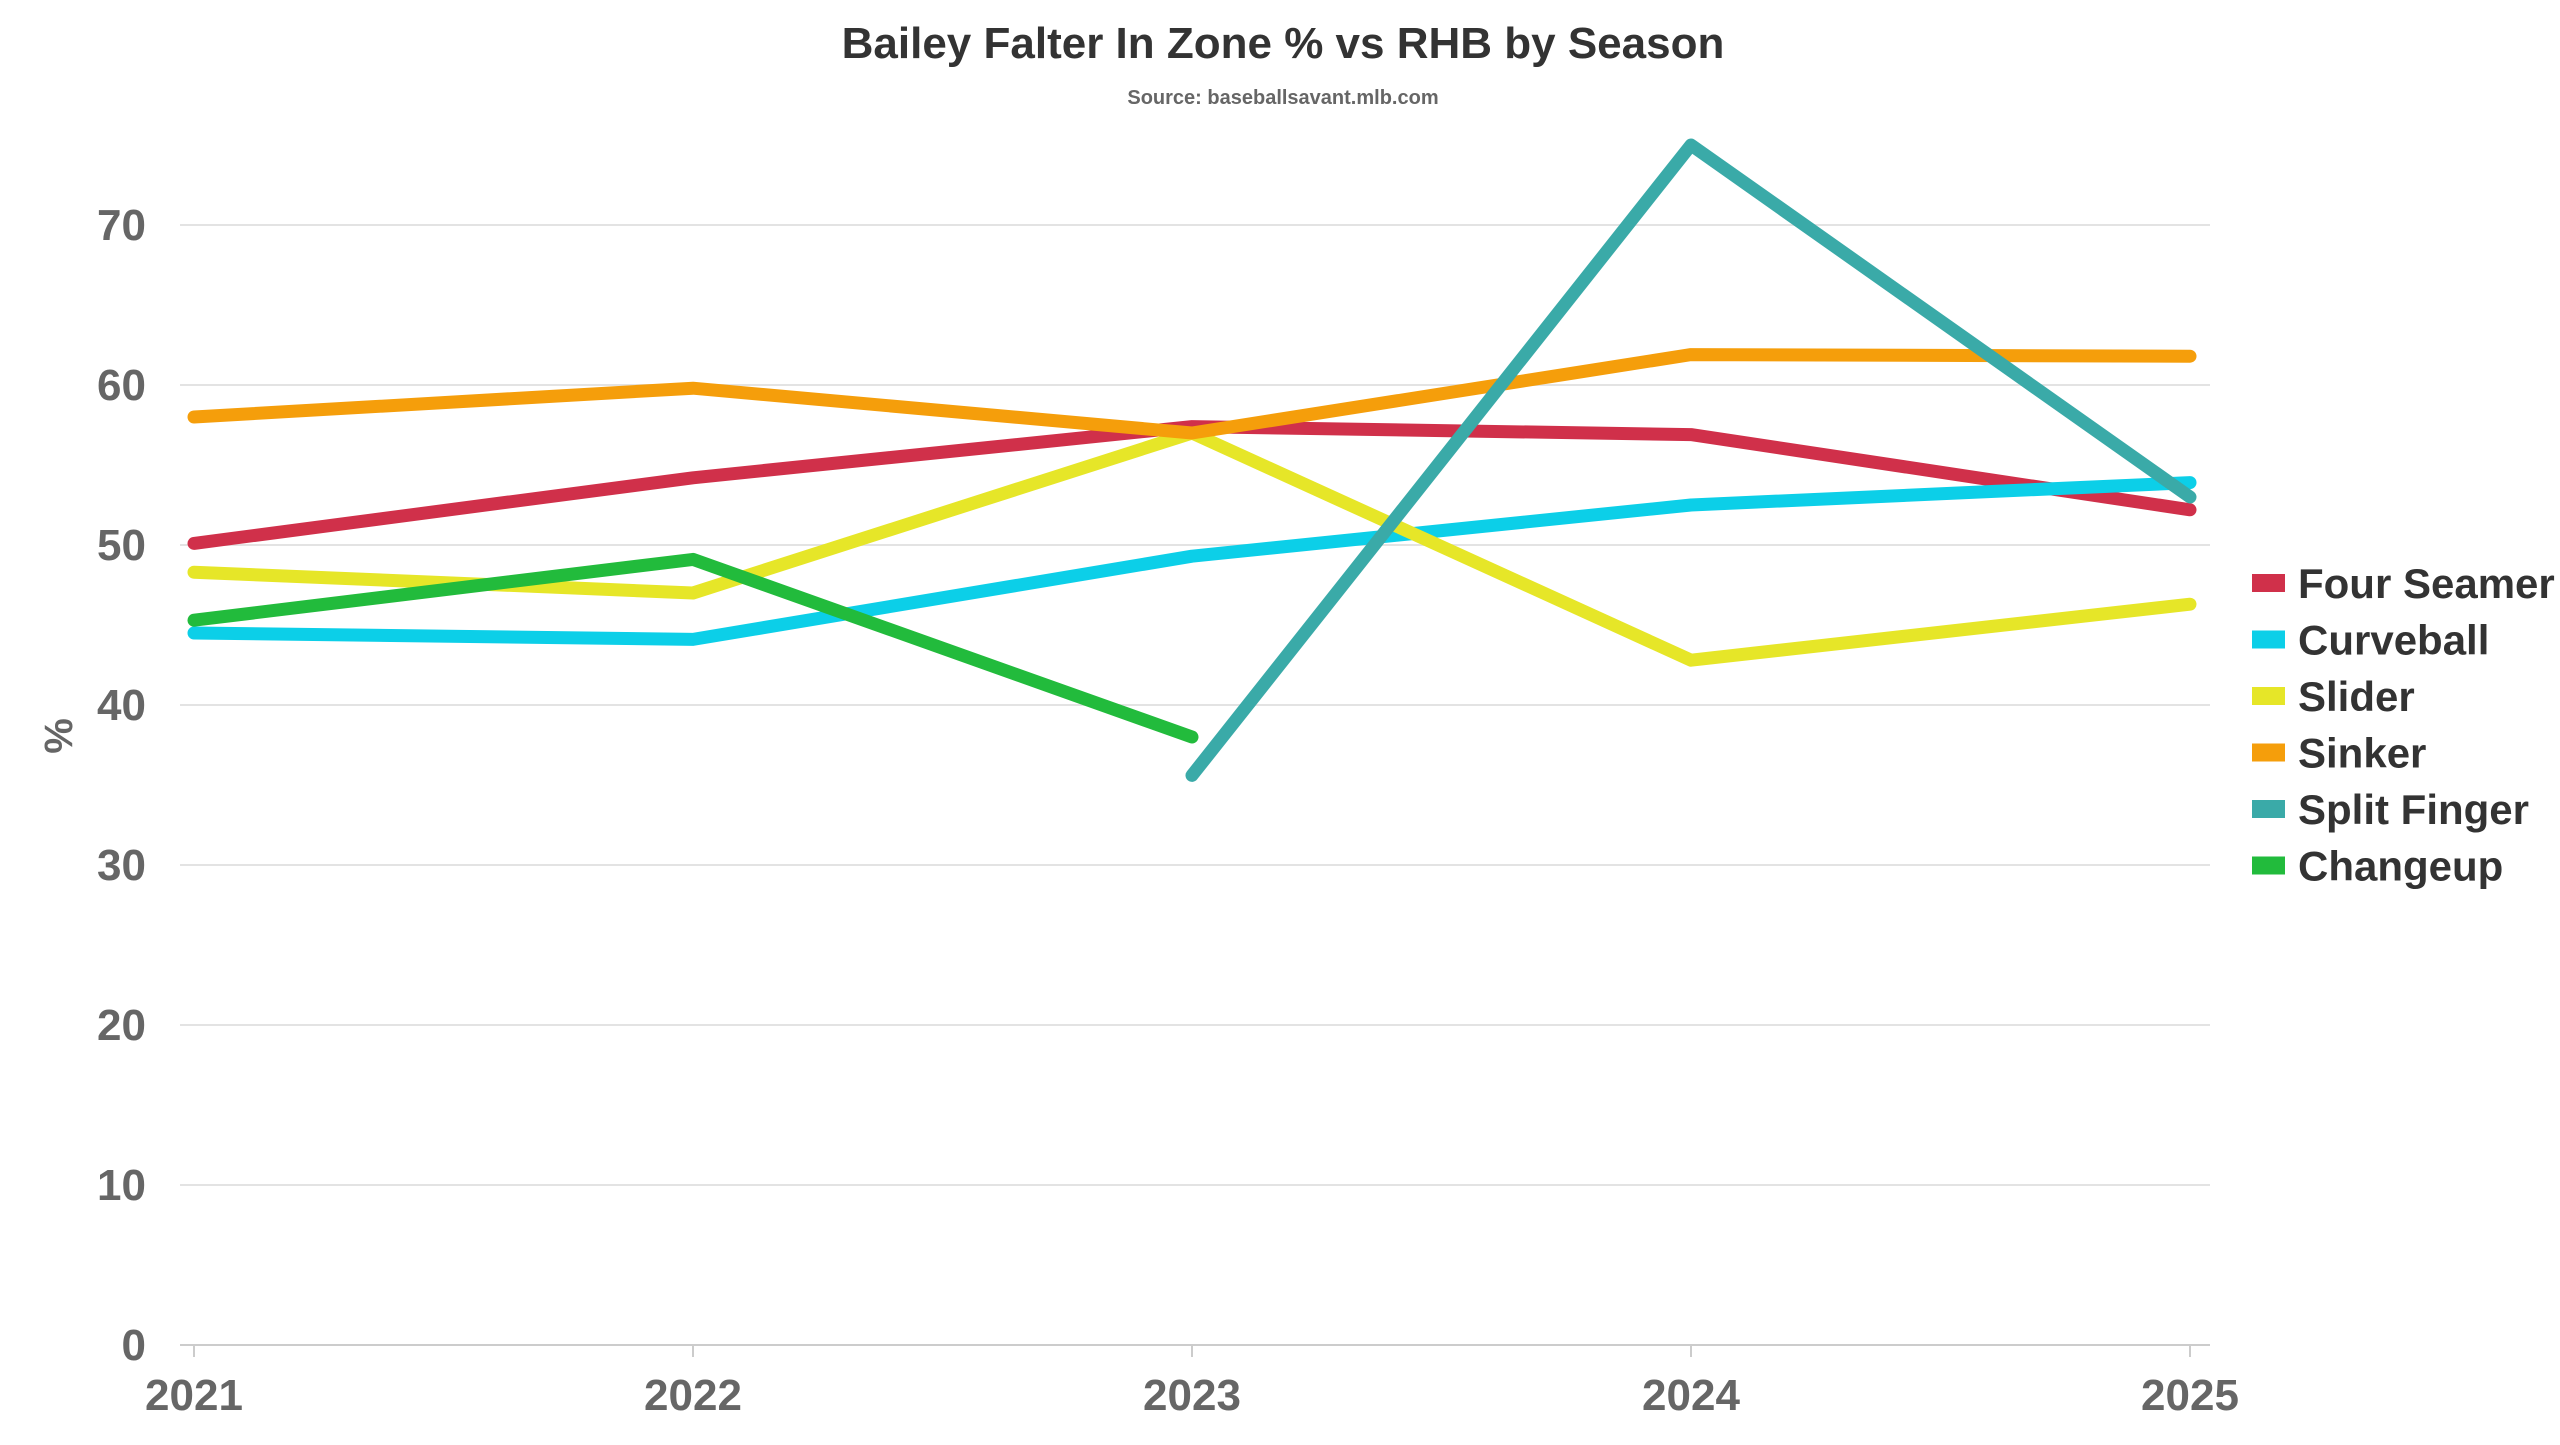 The width and height of the screenshot is (2560, 1445). What do you see at coordinates (2268, 809) in the screenshot?
I see `legend-swatch-split-finger` at bounding box center [2268, 809].